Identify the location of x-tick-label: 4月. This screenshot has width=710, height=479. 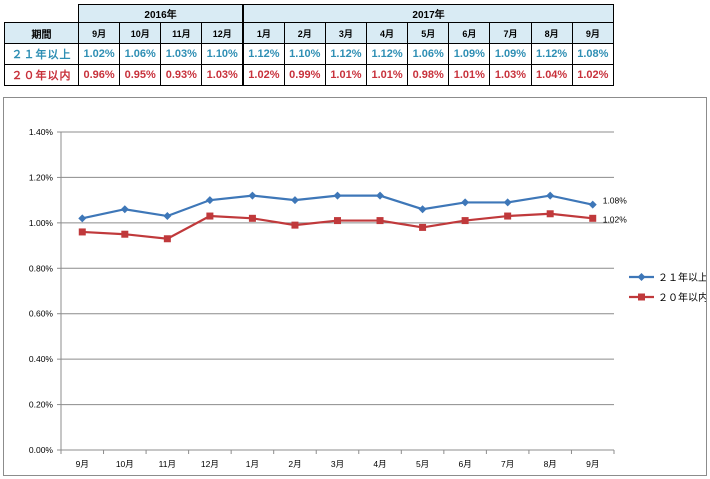
(379, 464).